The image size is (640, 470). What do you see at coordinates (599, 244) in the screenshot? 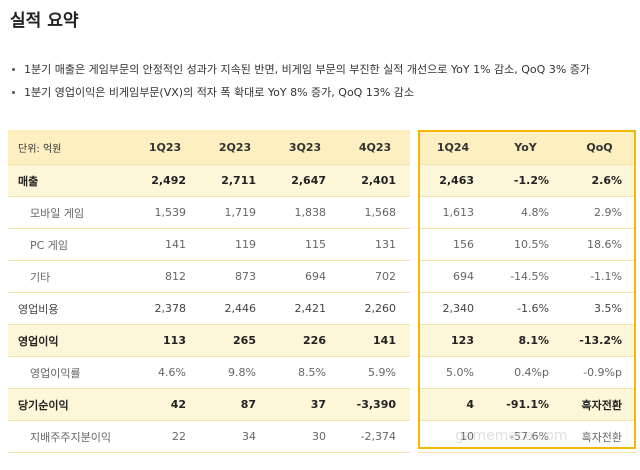
I see `cell: 18.6%` at bounding box center [599, 244].